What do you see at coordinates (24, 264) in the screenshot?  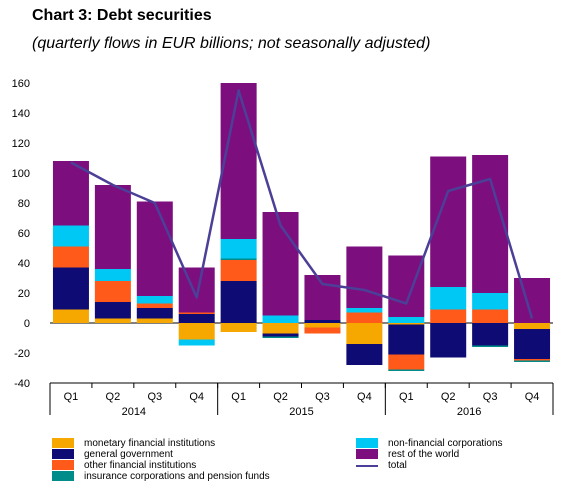 I see `y-tick-label: 40` at bounding box center [24, 264].